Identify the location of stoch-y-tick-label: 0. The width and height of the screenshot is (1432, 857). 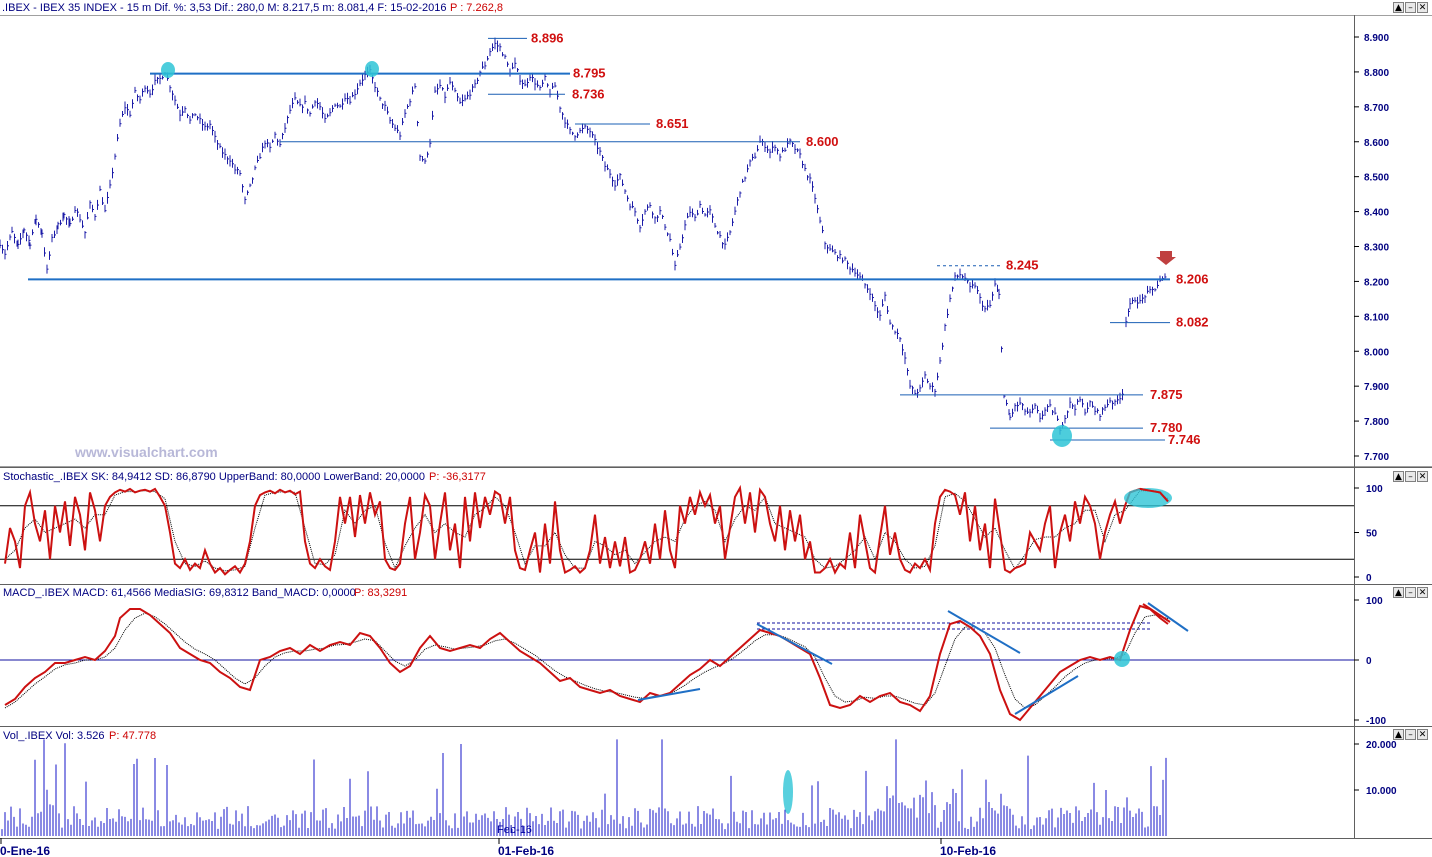
(1369, 578).